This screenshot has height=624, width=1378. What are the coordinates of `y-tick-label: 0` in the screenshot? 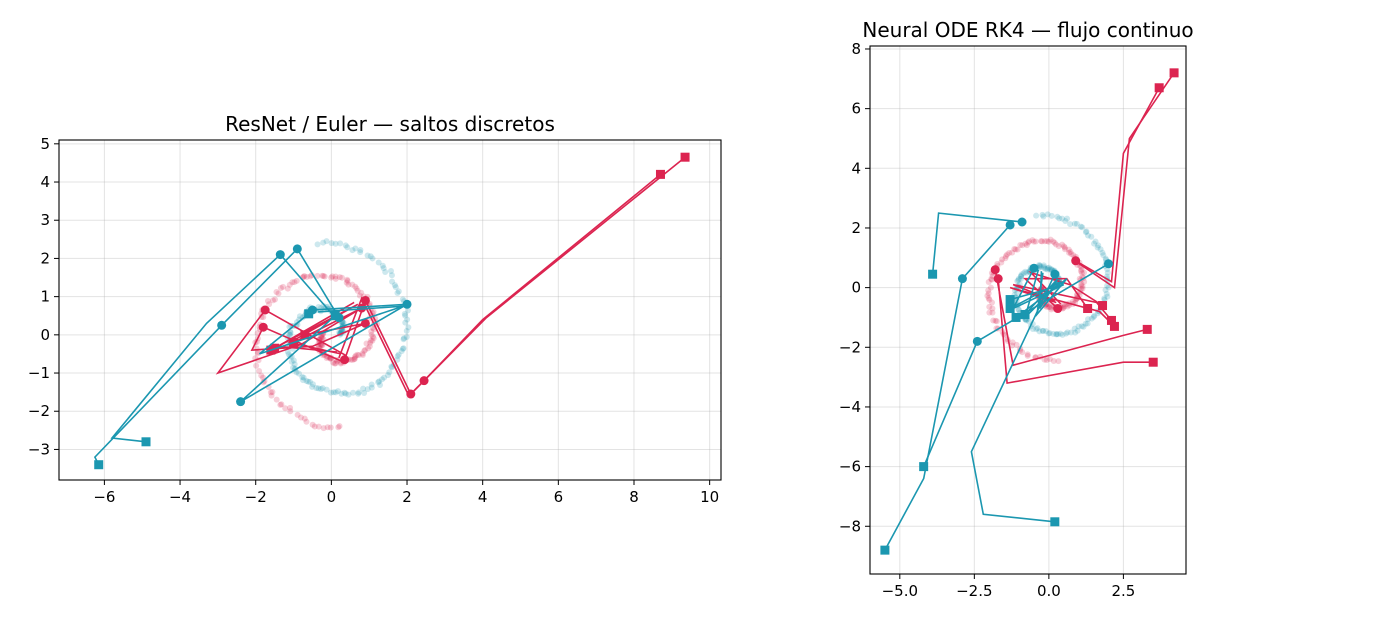 It's located at (45, 335).